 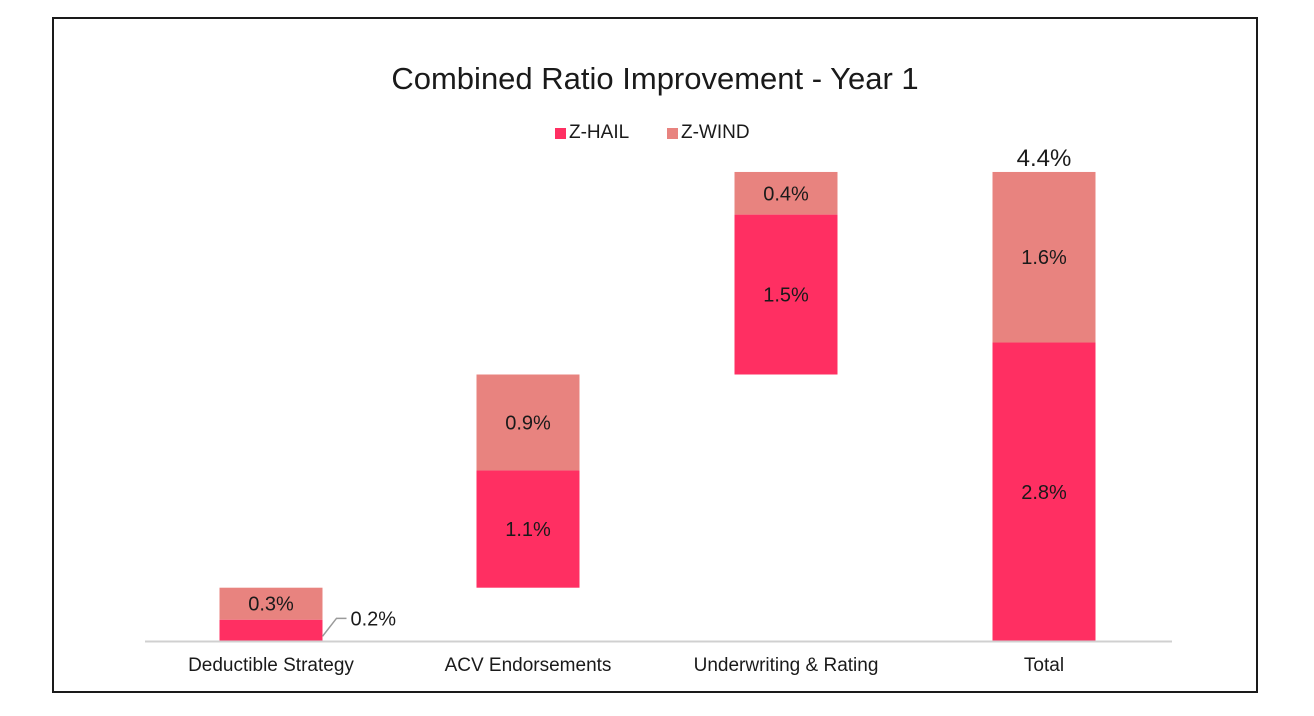 I want to click on bar-z-wind-acv-endorsements, so click(x=528, y=422).